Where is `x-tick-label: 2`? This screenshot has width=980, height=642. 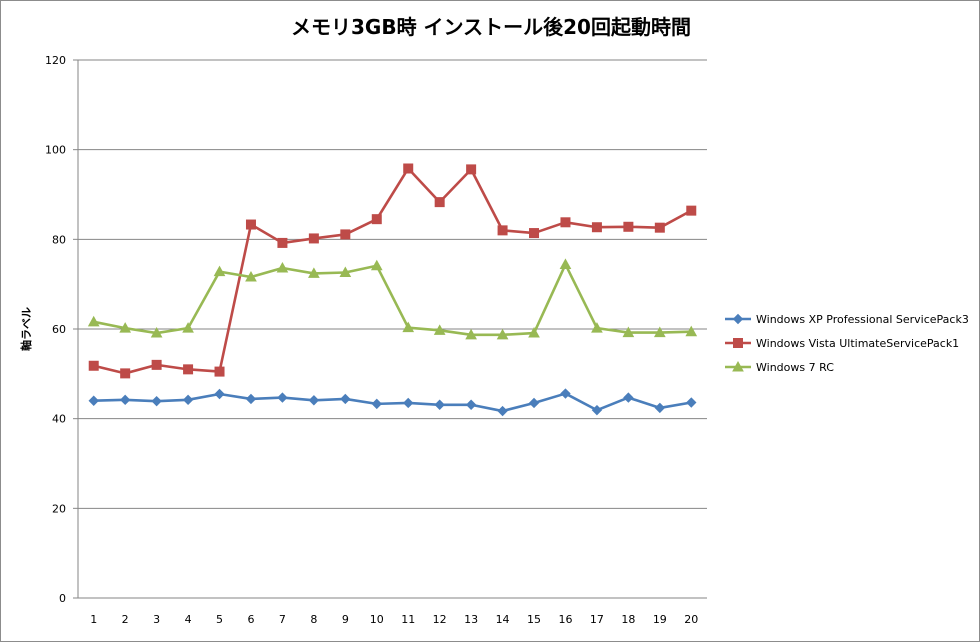
x-tick-label: 2 is located at coordinates (125, 619).